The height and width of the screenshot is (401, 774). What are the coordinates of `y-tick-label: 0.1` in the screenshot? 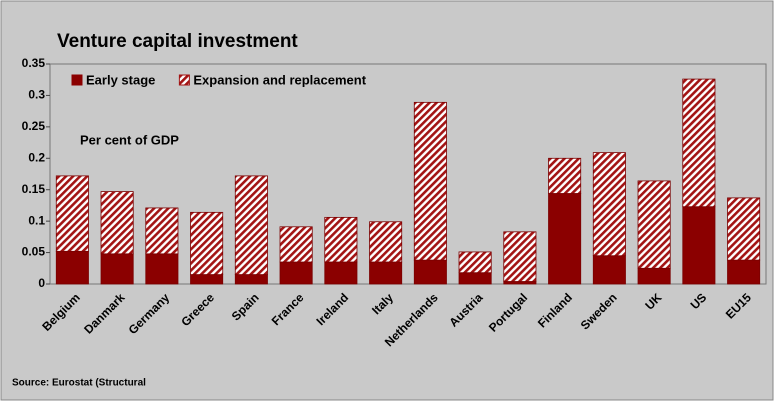 It's located at (36, 220).